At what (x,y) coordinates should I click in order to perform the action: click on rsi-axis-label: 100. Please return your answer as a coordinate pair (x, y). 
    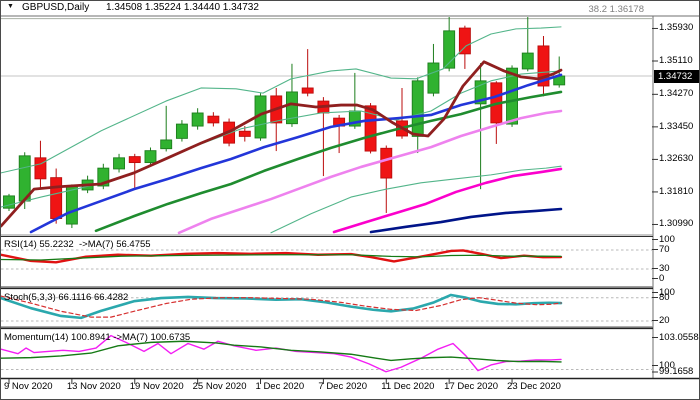
    Looking at the image, I should click on (667, 239).